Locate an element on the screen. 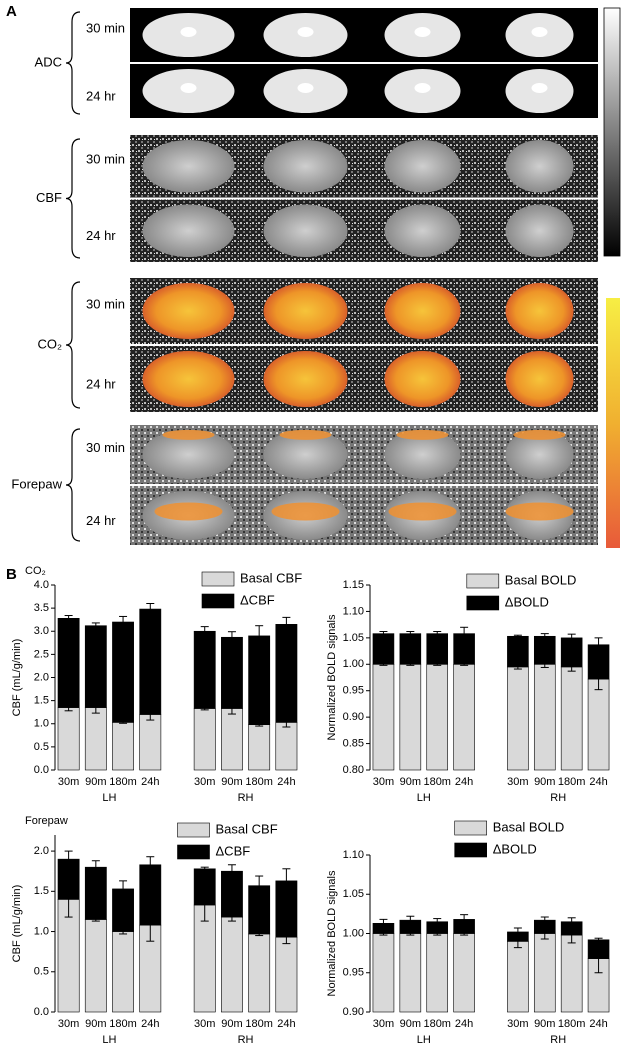 The height and width of the screenshot is (1050, 626). legend-label: Basal CBF is located at coordinates (271, 577).